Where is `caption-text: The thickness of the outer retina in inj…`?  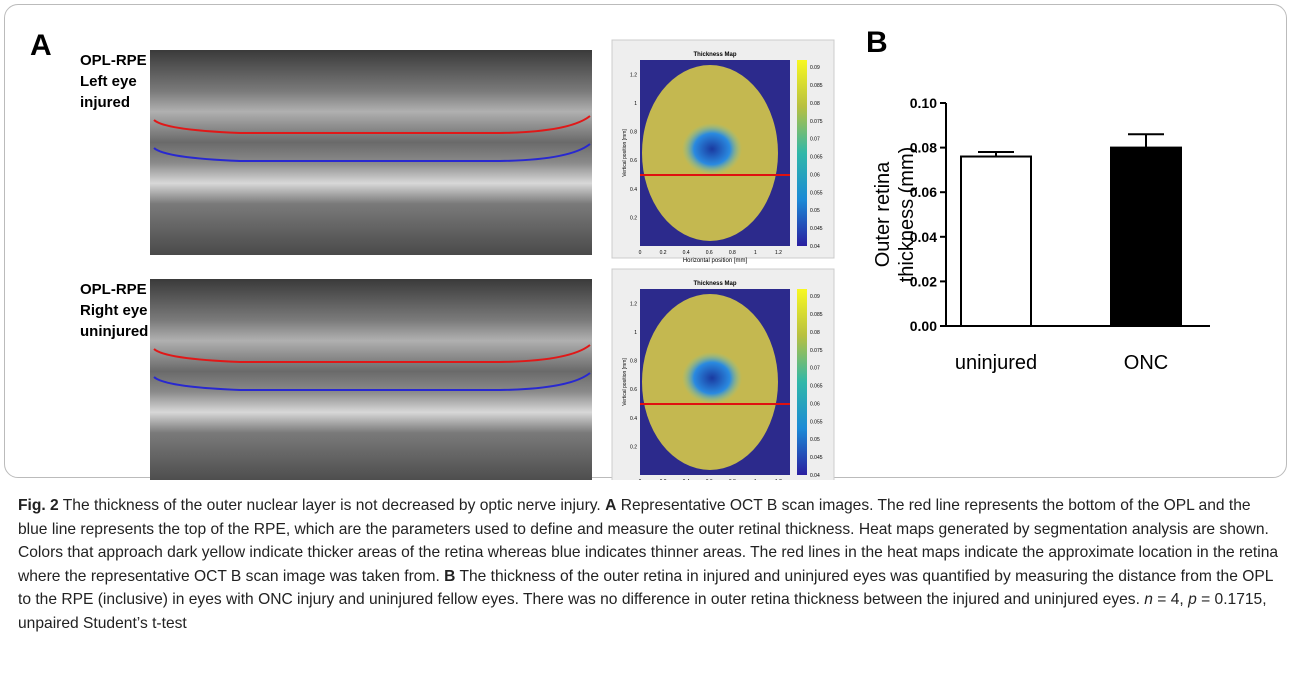 caption-text: The thickness of the outer retina in inj… is located at coordinates (645, 588).